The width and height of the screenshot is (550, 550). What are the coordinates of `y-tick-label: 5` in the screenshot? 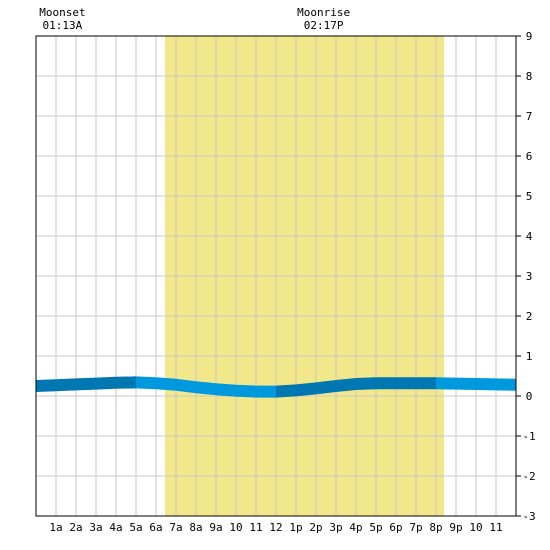 It's located at (529, 196).